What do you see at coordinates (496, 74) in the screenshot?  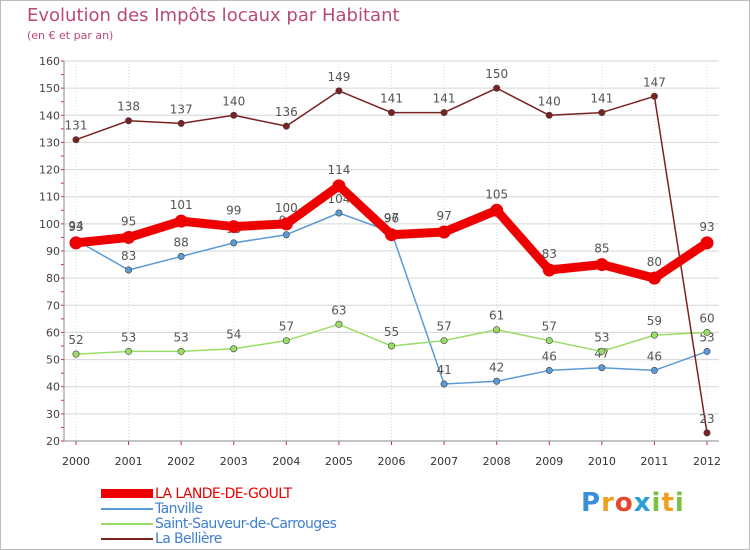 I see `data-label: 150` at bounding box center [496, 74].